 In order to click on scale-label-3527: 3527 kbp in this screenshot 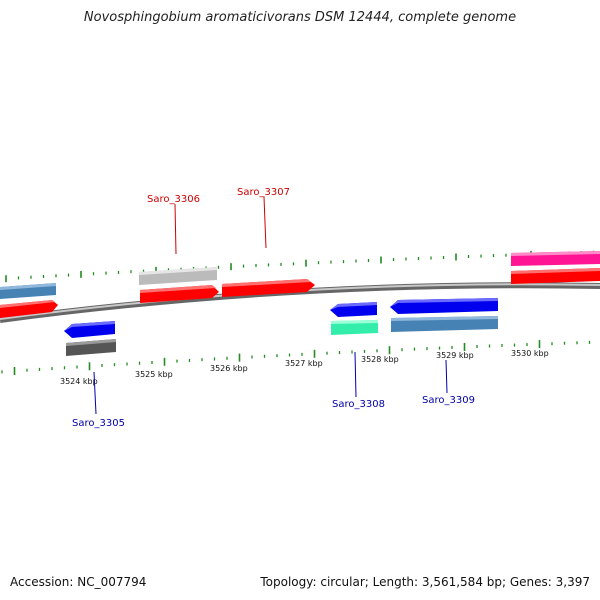, I will do `click(304, 363)`.